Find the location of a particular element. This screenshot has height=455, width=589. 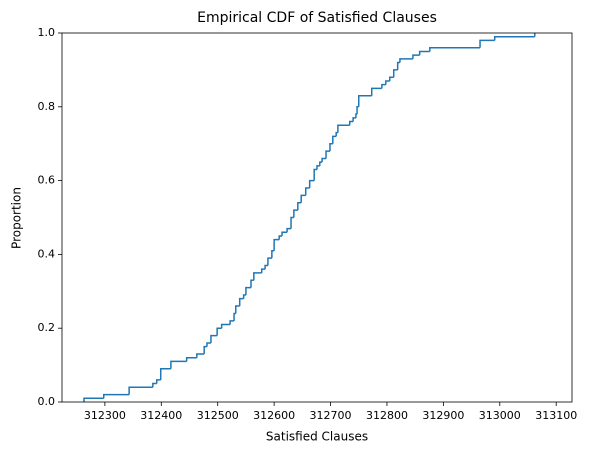

x-tick-label: 312300 is located at coordinates (105, 415).